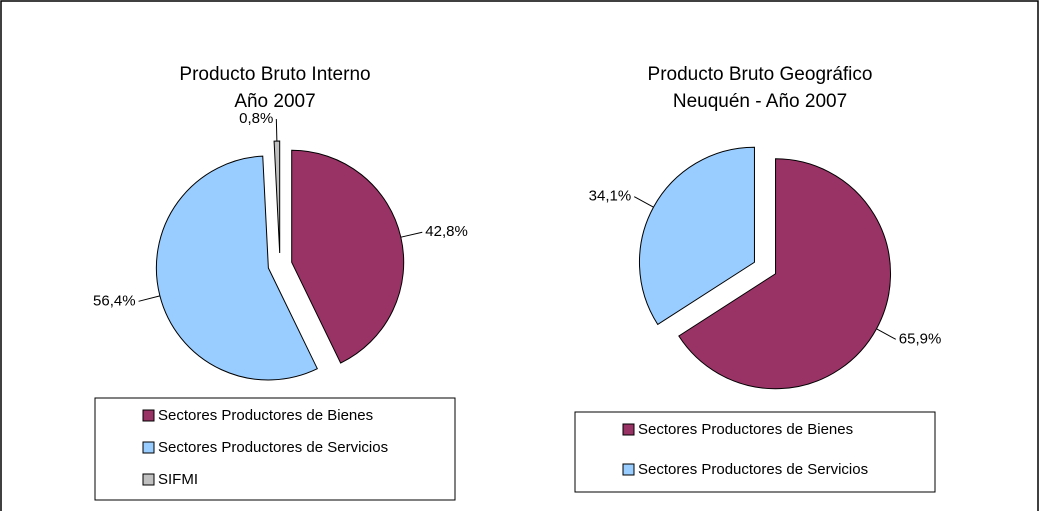 This screenshot has width=1040, height=511. I want to click on chart-title: Producto Bruto Interno, so click(274, 74).